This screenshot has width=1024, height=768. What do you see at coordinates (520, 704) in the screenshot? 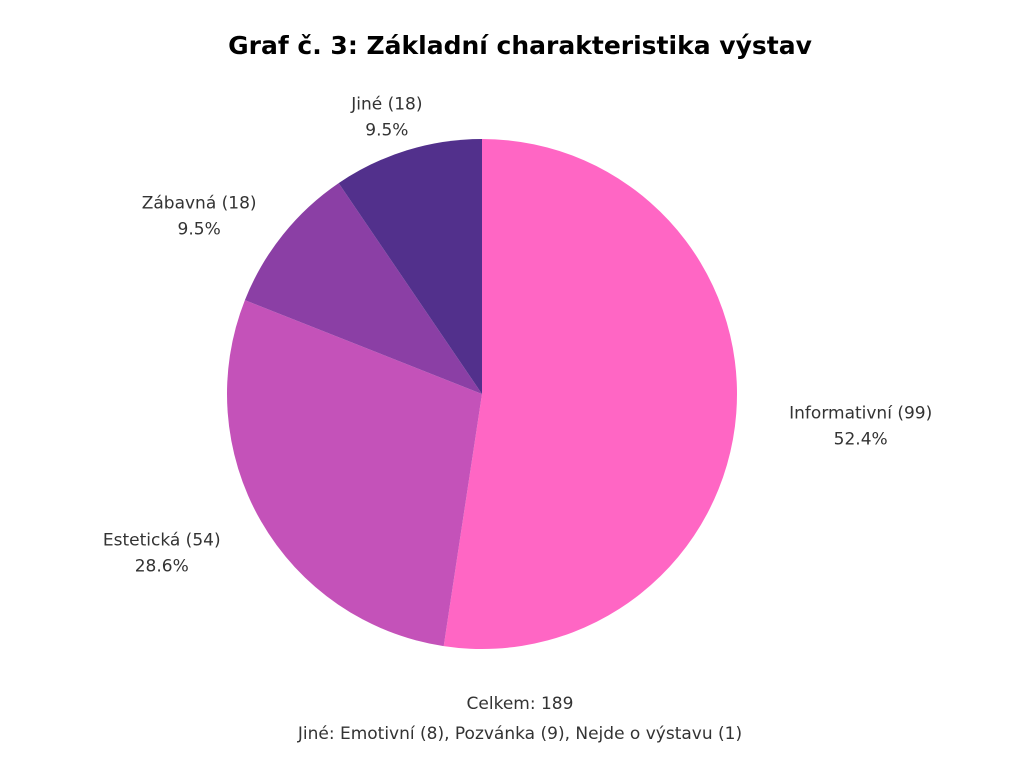
I see `annotation: Celkem: 189` at bounding box center [520, 704].